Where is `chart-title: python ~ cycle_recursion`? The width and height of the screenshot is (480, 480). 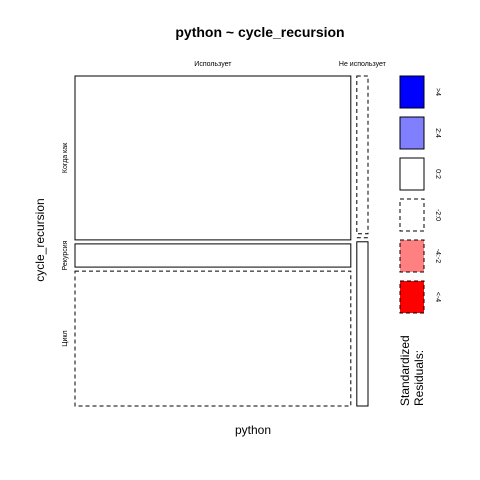
chart-title: python ~ cycle_recursion is located at coordinates (259, 32).